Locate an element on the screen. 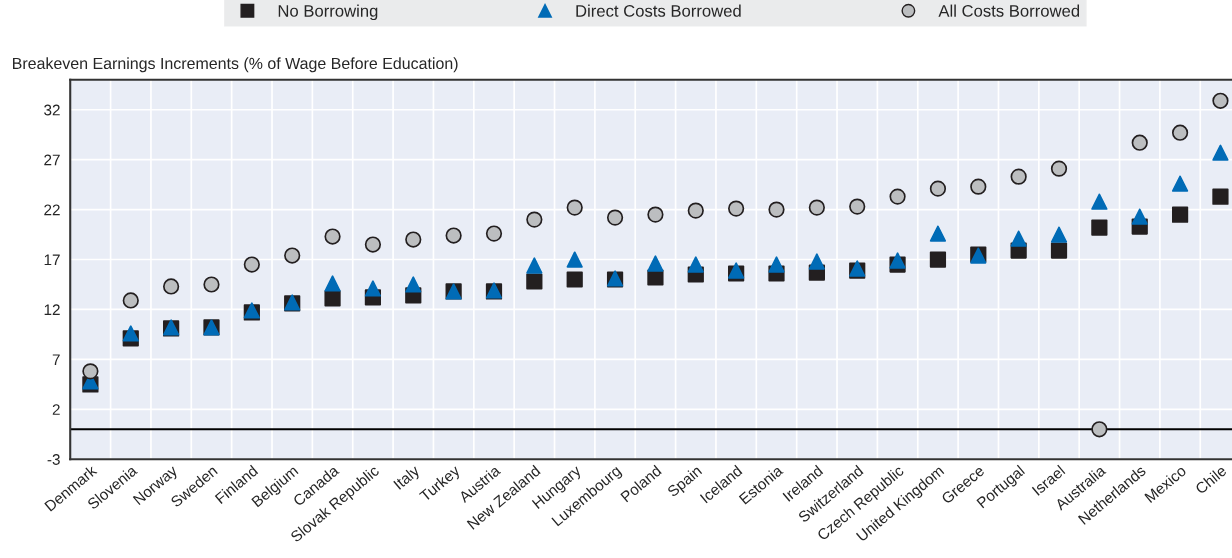 The height and width of the screenshot is (558, 1232). y-tick-label: 22 is located at coordinates (52, 210).